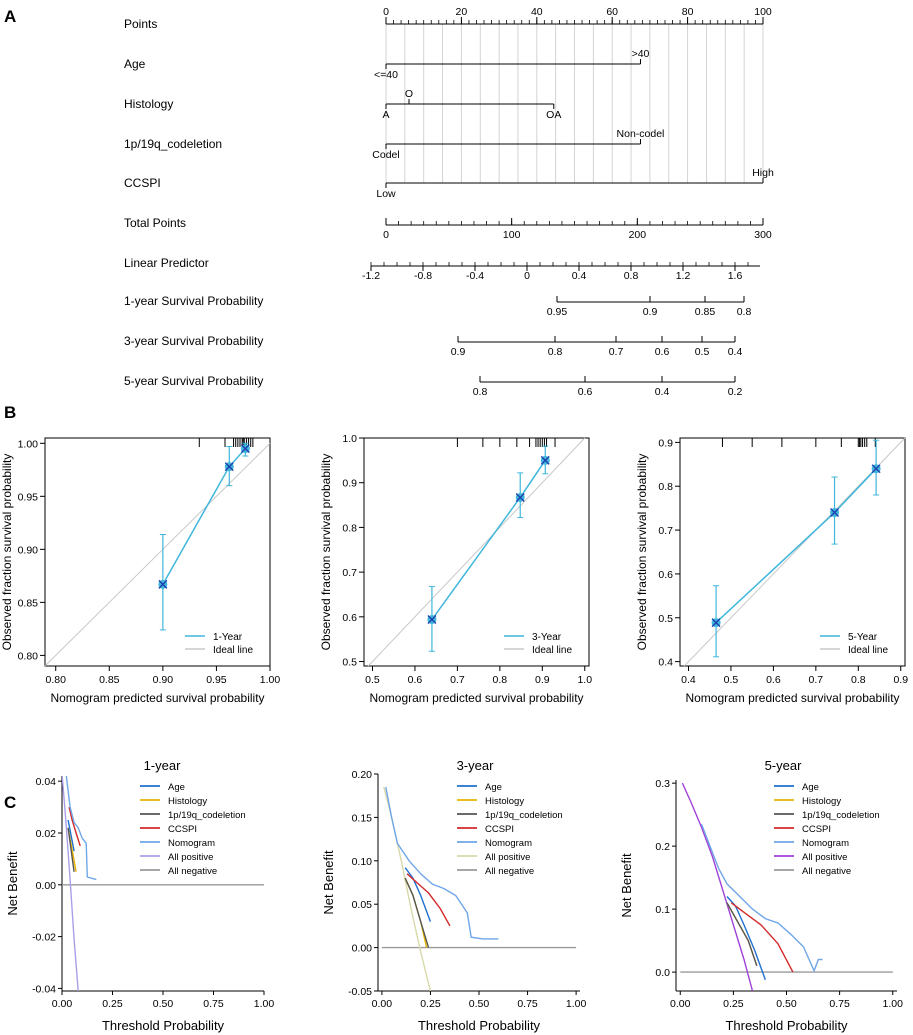  What do you see at coordinates (409, 94) in the screenshot?
I see `level-label: O` at bounding box center [409, 94].